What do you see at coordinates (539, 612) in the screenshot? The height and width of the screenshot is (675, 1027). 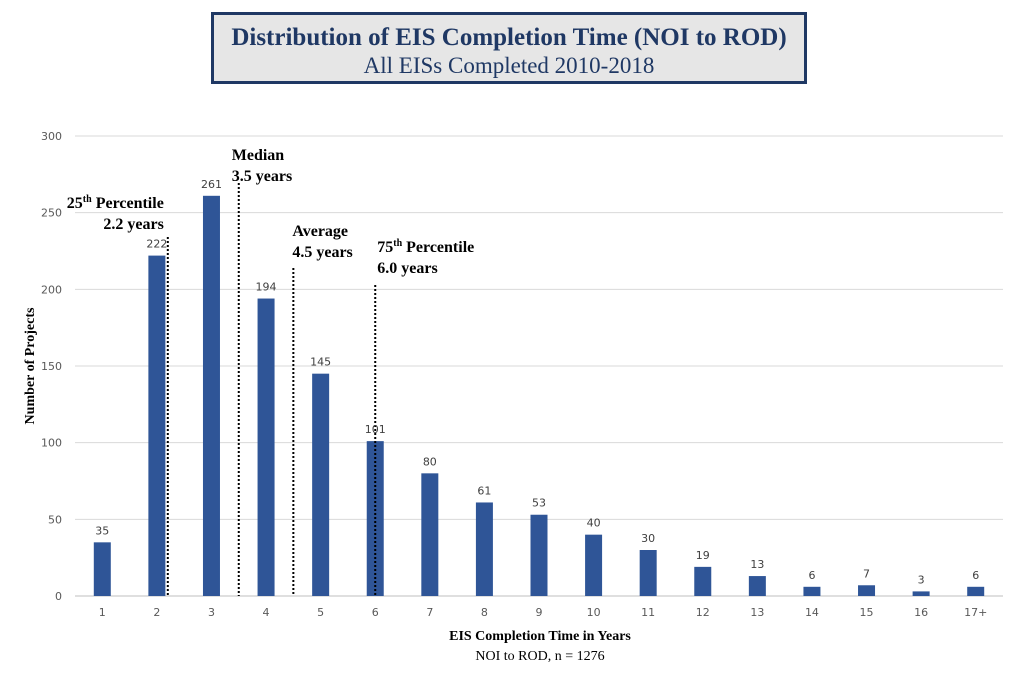 I see `x-tick-label: 9` at bounding box center [539, 612].